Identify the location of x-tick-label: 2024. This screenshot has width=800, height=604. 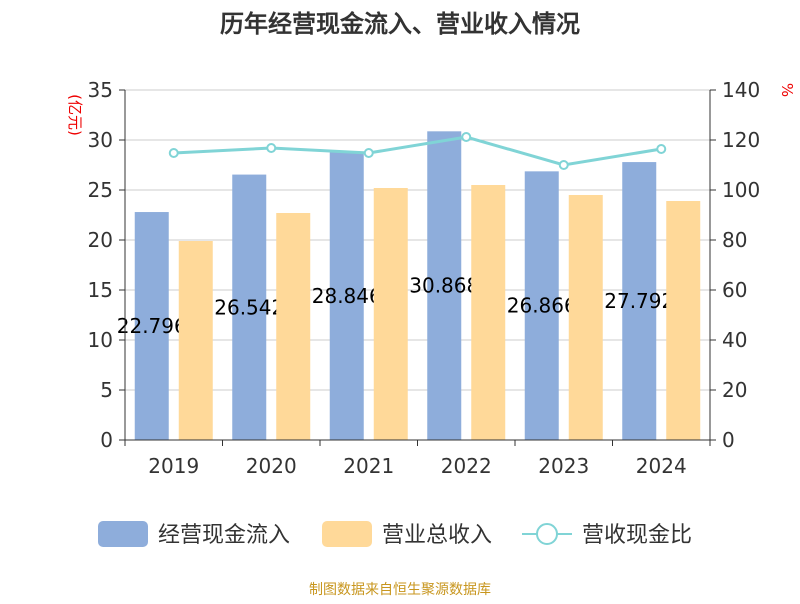
(661, 466).